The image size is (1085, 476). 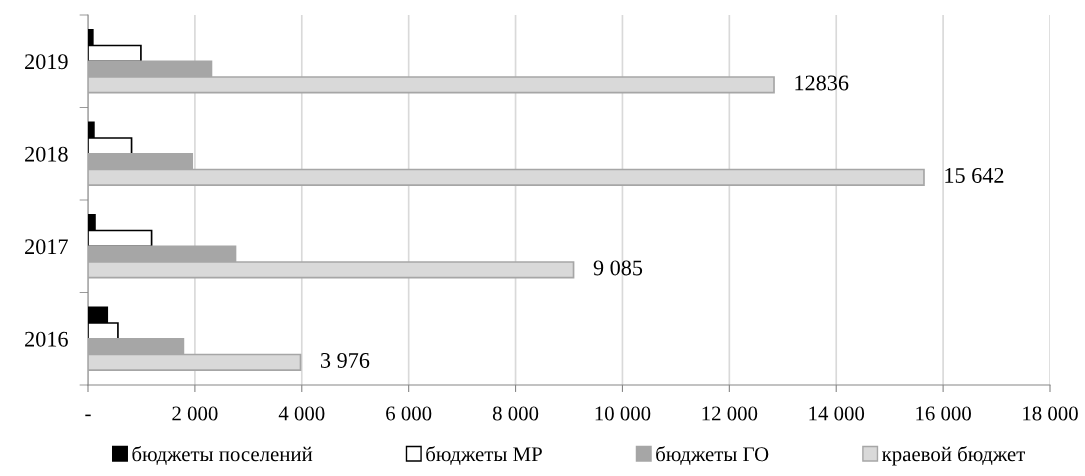 I want to click on x-tick-label: 12 000, so click(x=730, y=413).